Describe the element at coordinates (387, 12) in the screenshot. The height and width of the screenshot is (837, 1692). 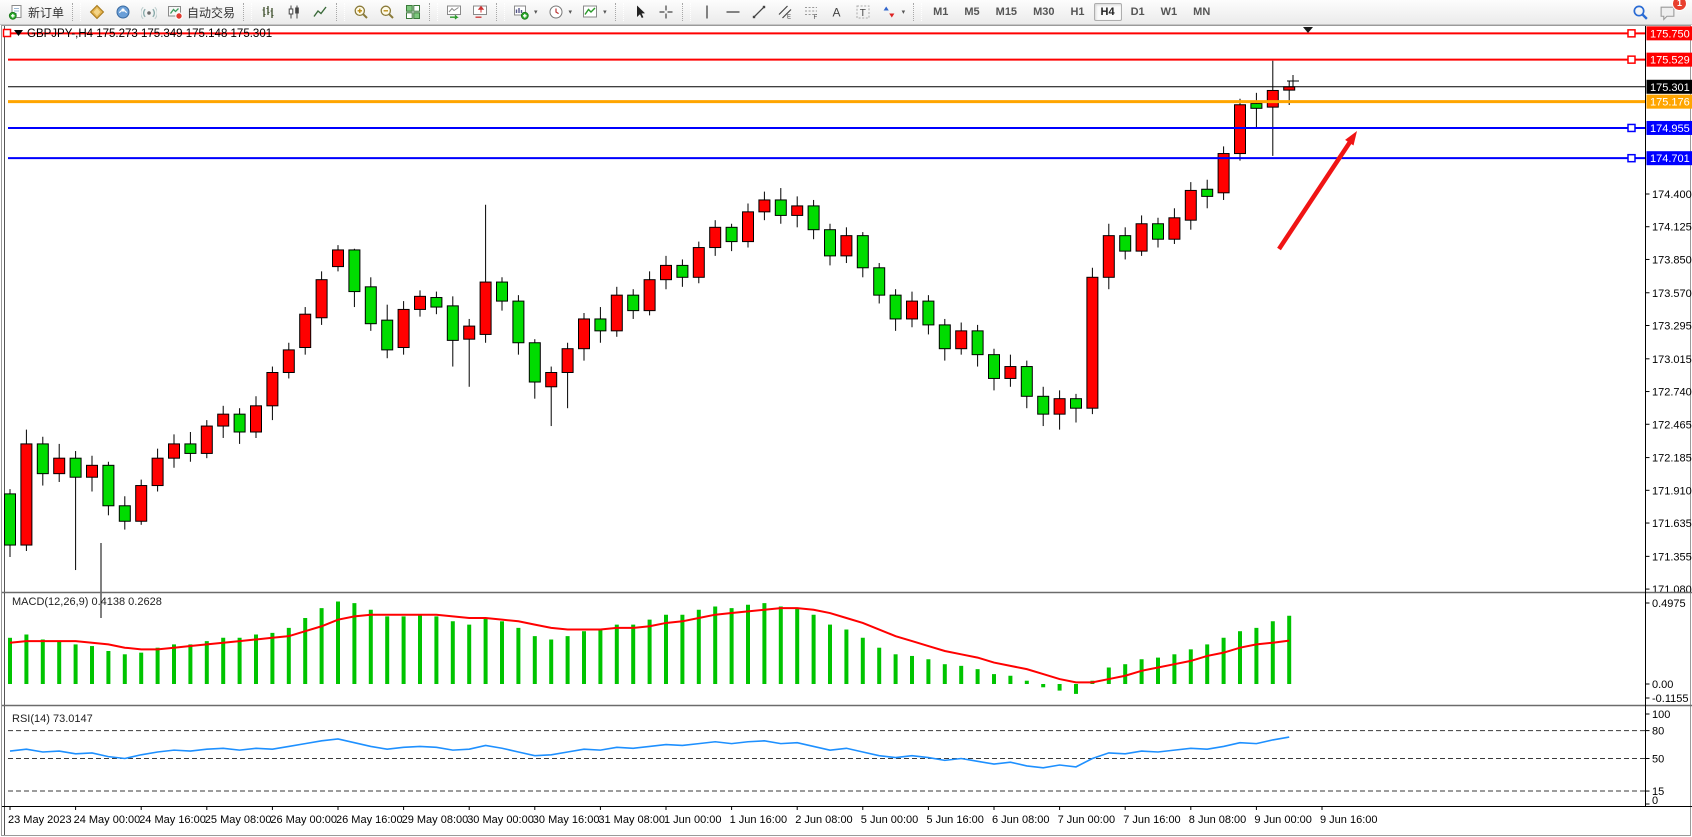
I see `zoom-out-button` at that location.